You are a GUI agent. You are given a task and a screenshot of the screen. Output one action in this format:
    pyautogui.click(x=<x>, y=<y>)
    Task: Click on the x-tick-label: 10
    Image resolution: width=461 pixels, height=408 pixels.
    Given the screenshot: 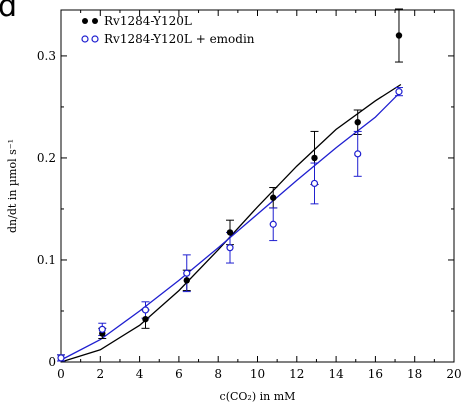 What is the action you would take?
    pyautogui.click(x=257, y=374)
    